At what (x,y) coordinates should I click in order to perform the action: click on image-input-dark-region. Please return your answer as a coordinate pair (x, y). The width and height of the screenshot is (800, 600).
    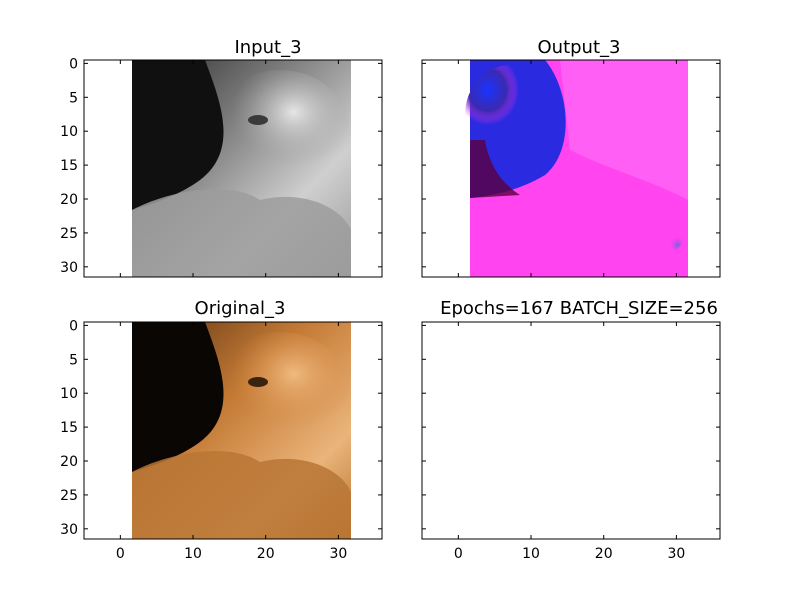
    Looking at the image, I should click on (178, 135).